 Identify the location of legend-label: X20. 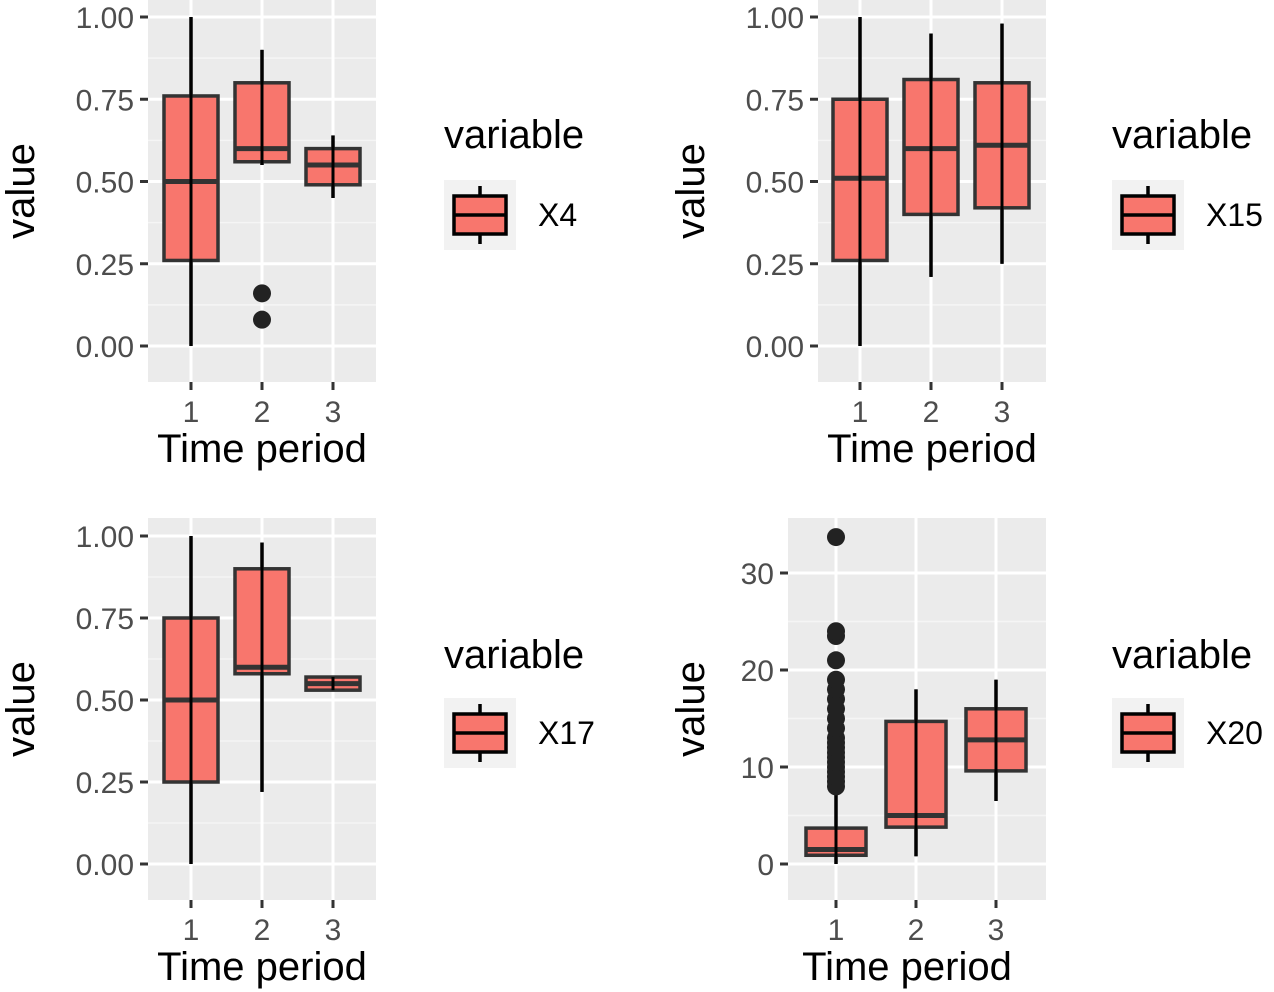
(1234, 733).